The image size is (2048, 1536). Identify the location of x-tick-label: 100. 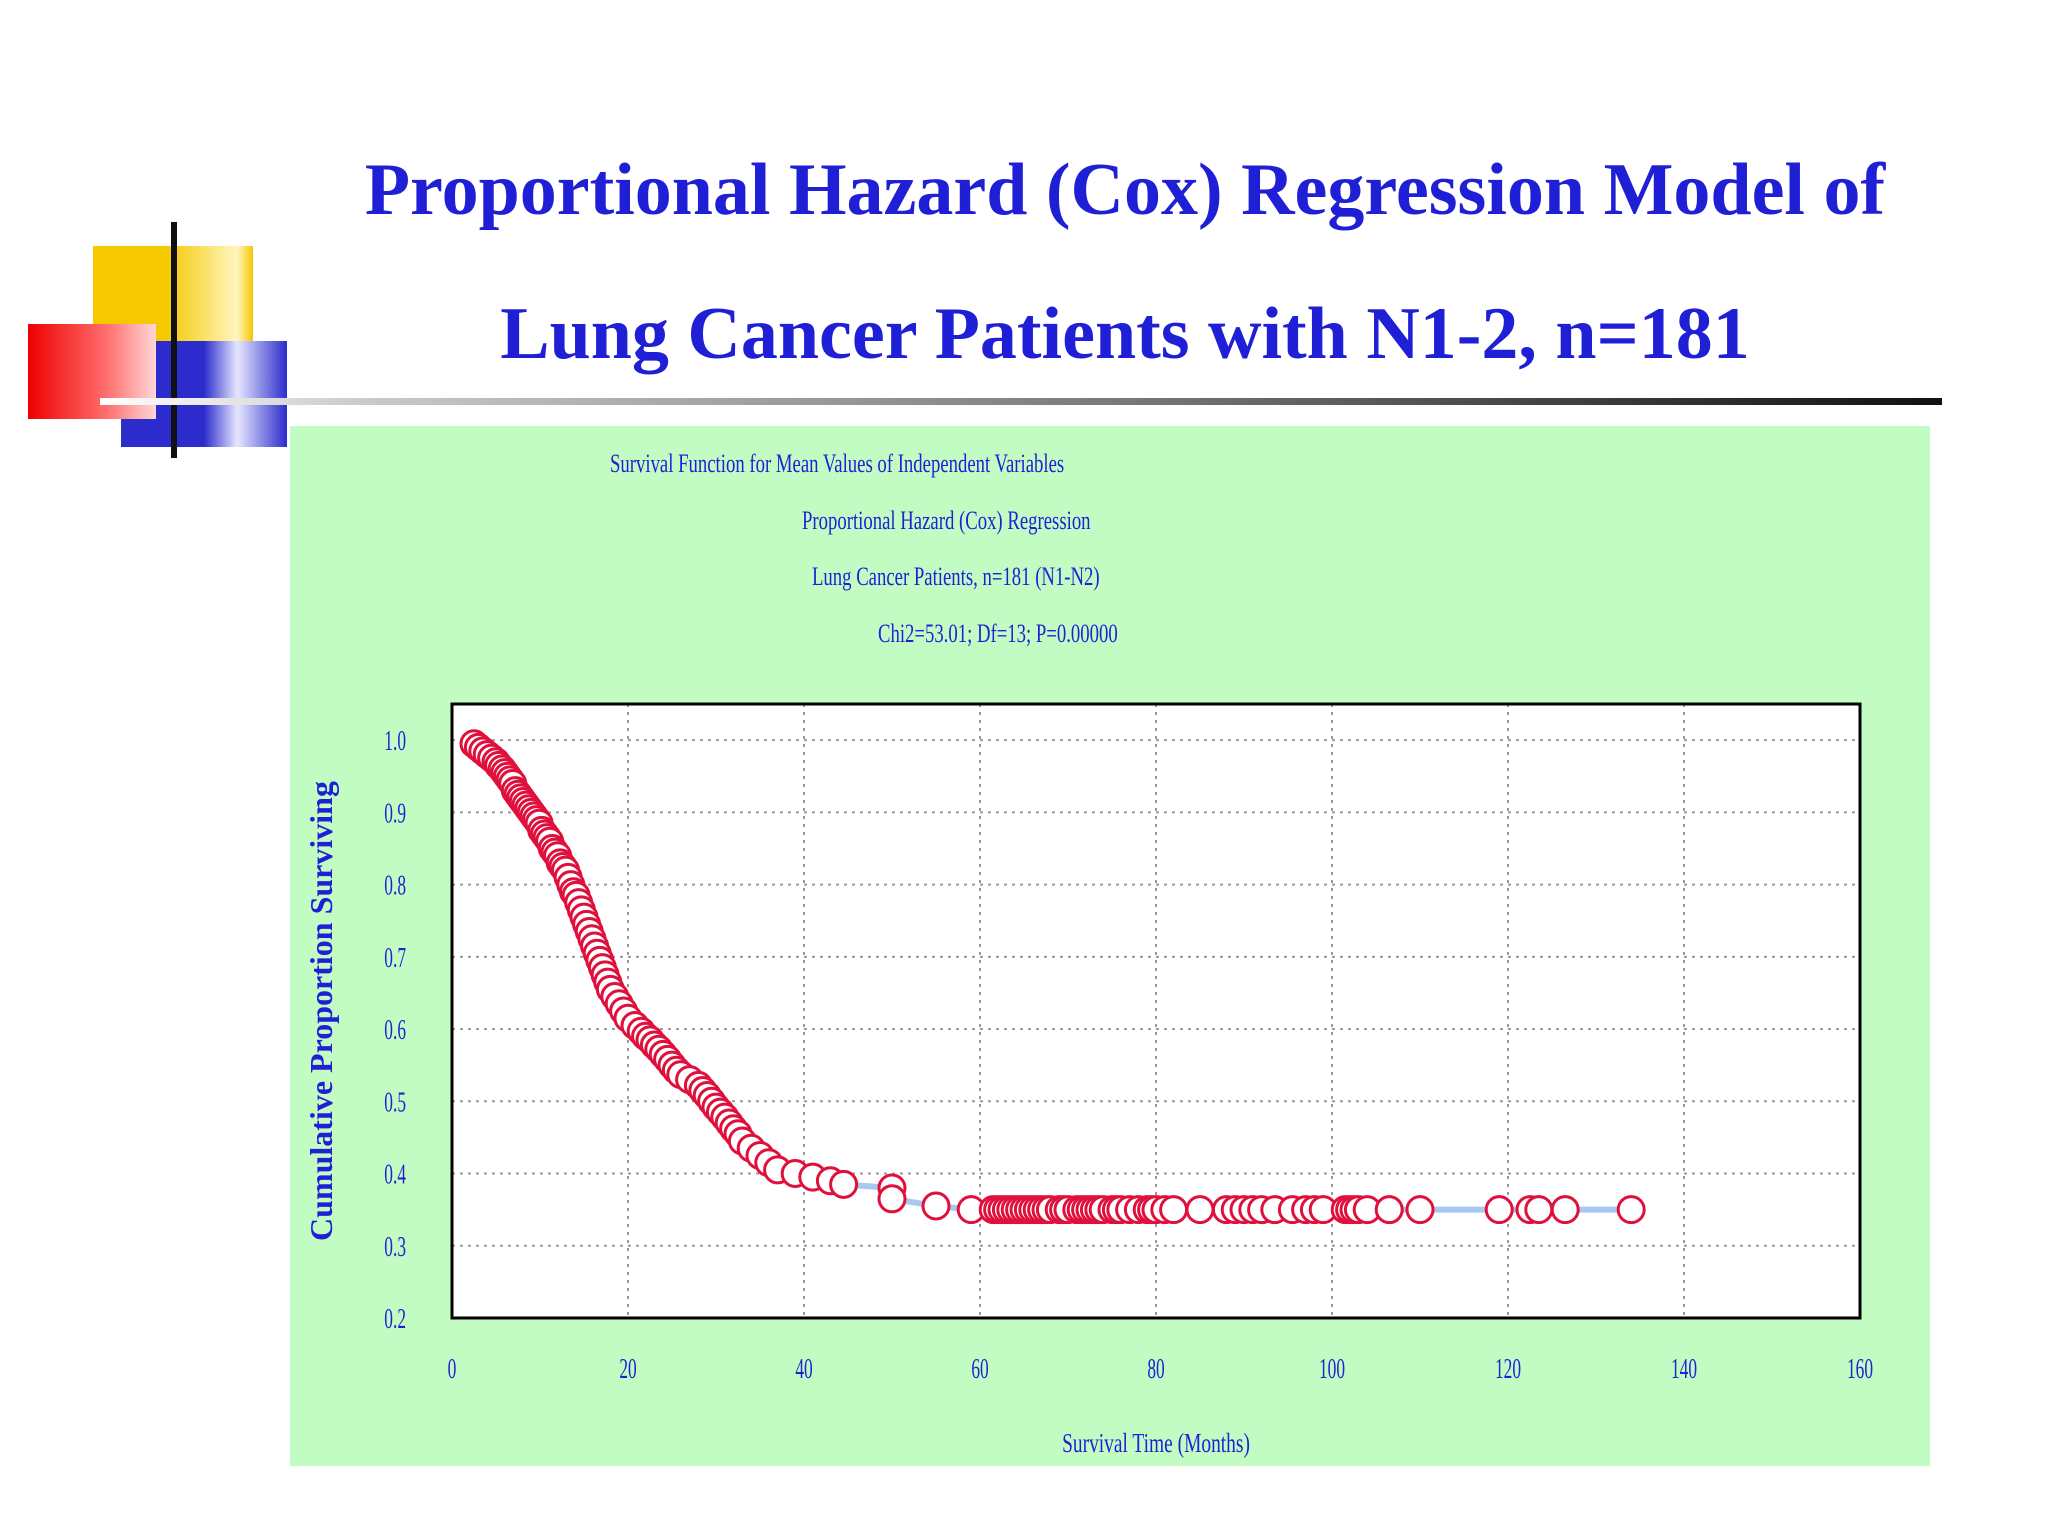
(1332, 1369).